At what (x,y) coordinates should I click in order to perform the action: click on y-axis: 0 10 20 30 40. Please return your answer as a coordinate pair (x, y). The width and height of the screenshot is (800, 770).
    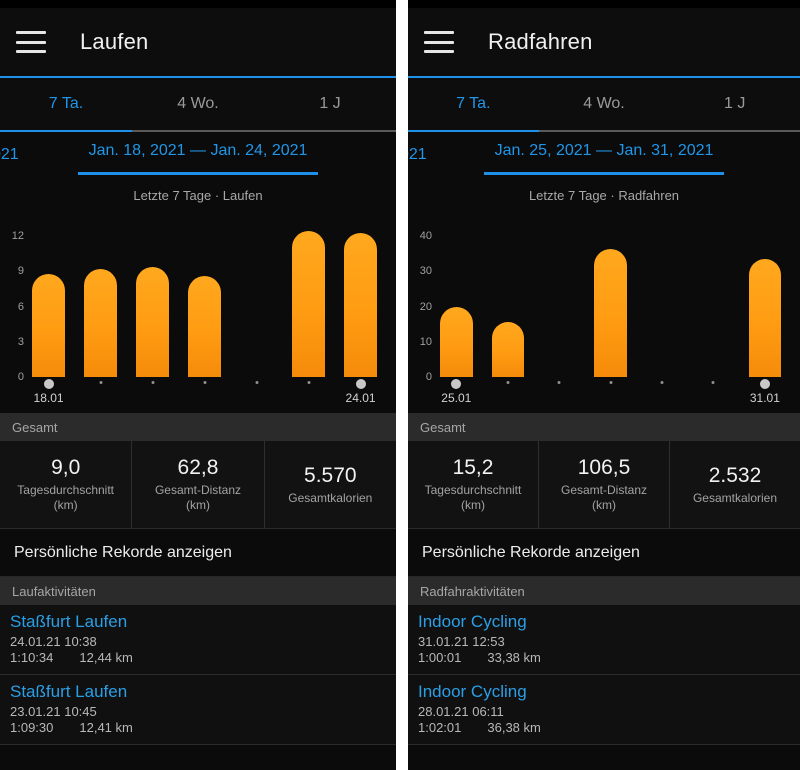
    Looking at the image, I should click on (421, 302).